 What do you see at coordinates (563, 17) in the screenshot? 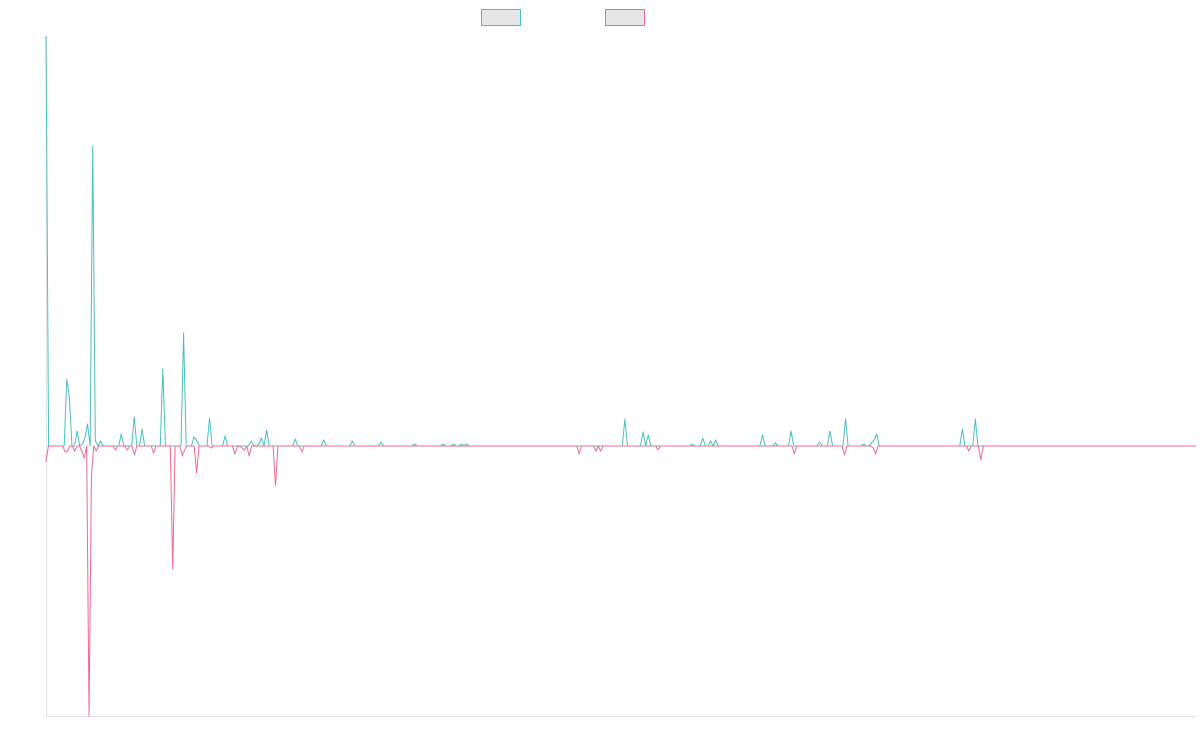
I see `legend` at bounding box center [563, 17].